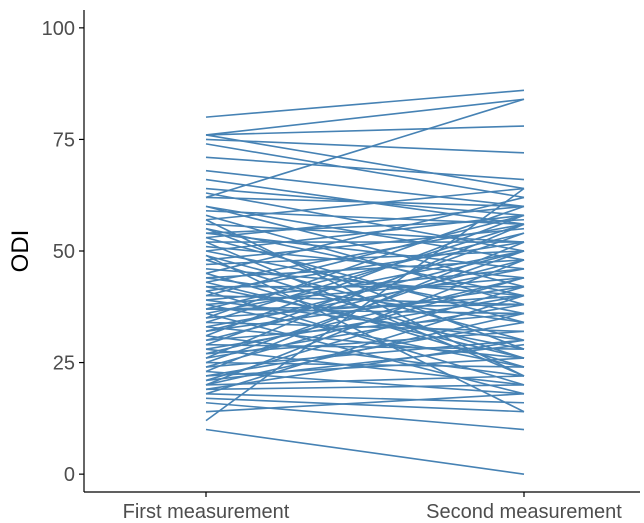 The image size is (644, 523). Describe the element at coordinates (64, 364) in the screenshot. I see `y-tick-label: 25` at that location.